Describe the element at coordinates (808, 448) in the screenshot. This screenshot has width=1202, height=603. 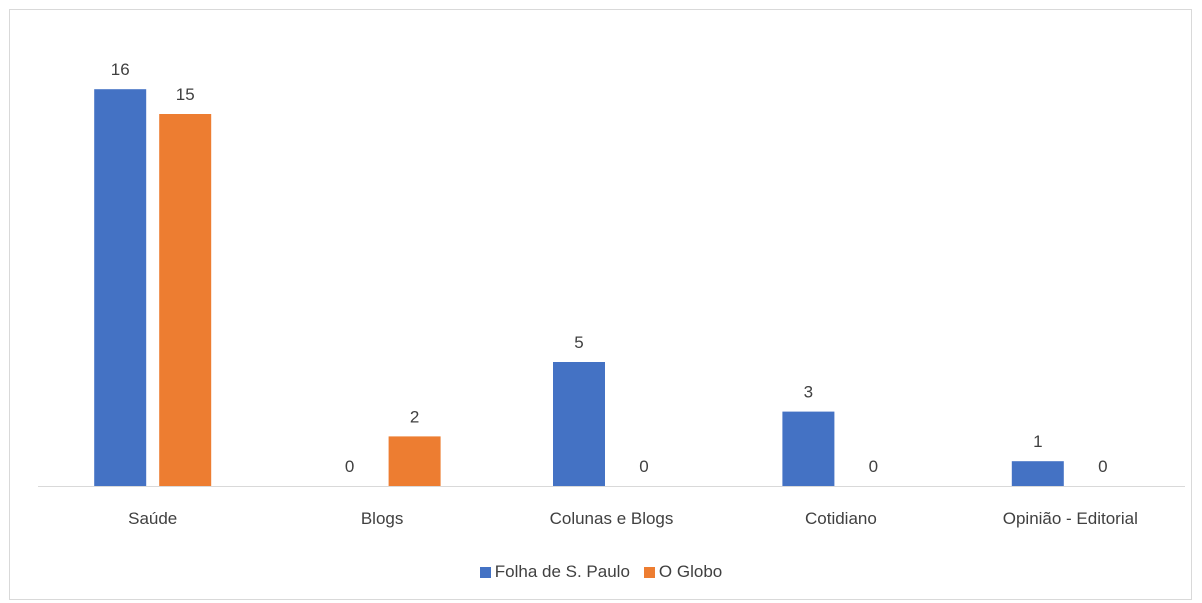
I see `bar-folha-cotidiano` at that location.